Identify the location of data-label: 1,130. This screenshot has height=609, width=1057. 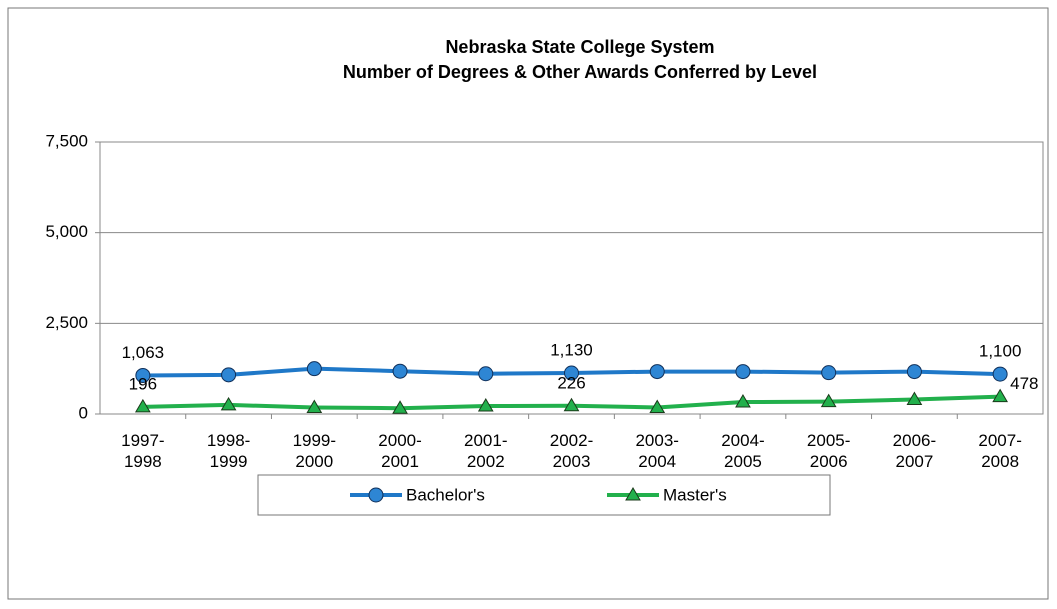
(571, 350).